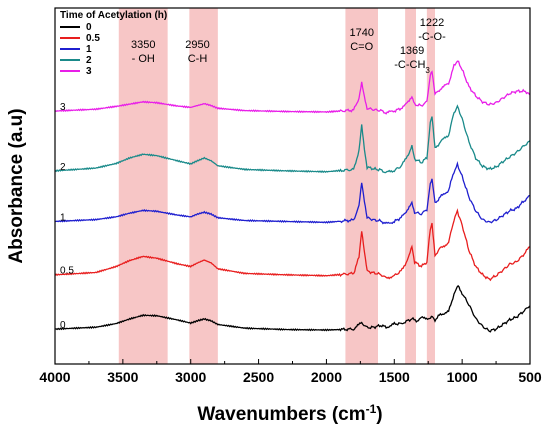 The height and width of the screenshot is (432, 550). Describe the element at coordinates (292, 245) in the screenshot. I see `series-line-0.5` at that location.